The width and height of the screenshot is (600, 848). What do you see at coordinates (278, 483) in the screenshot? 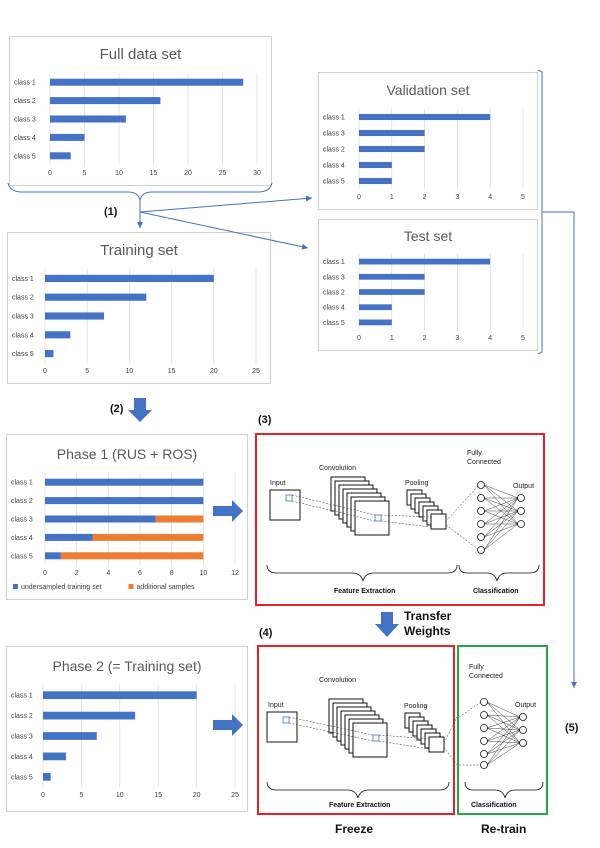
I see `cnn1-input-label: Input` at bounding box center [278, 483].